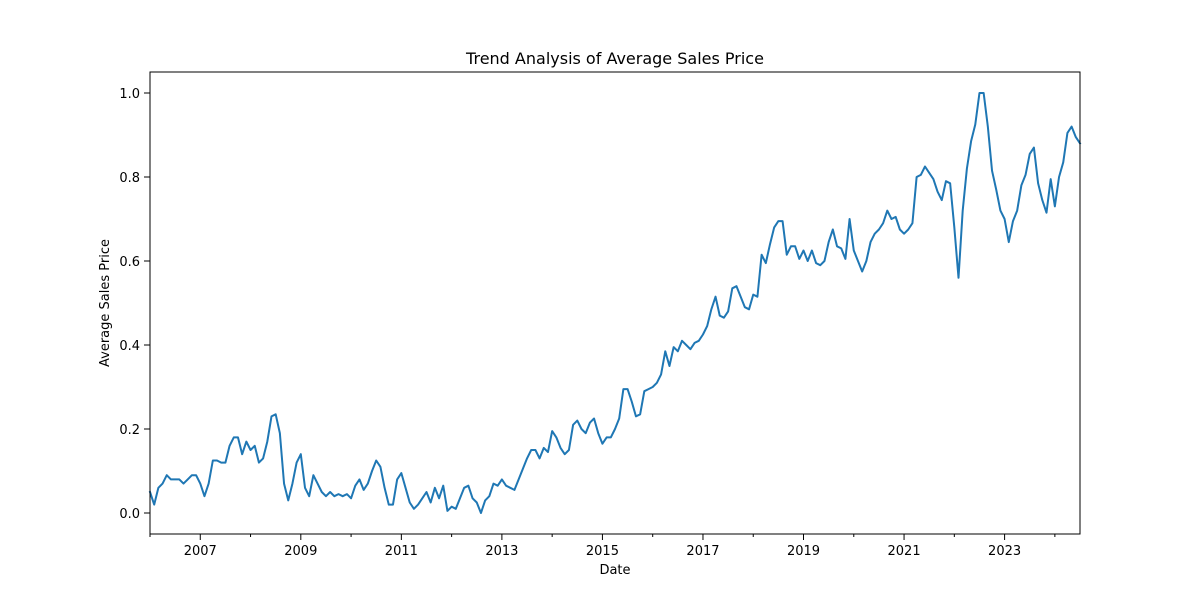 This screenshot has width=1200, height=600. What do you see at coordinates (614, 570) in the screenshot?
I see `x-axis-label: Date` at bounding box center [614, 570].